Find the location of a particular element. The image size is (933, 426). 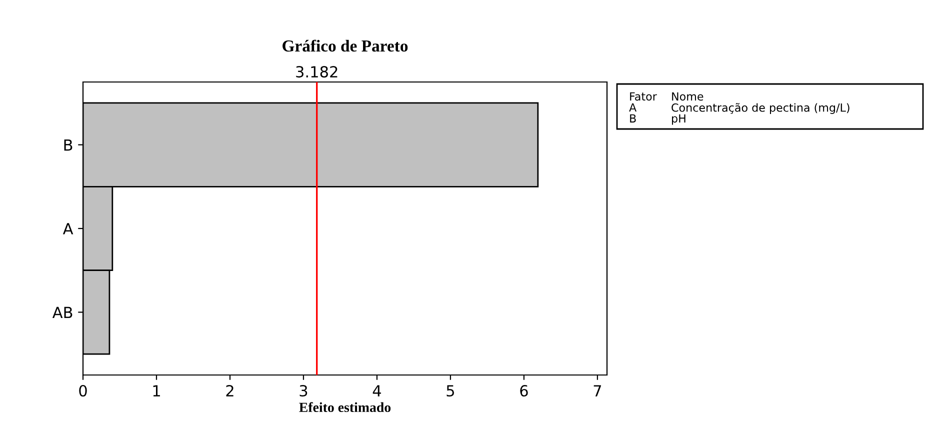

x-tick-label: 6 is located at coordinates (524, 390).